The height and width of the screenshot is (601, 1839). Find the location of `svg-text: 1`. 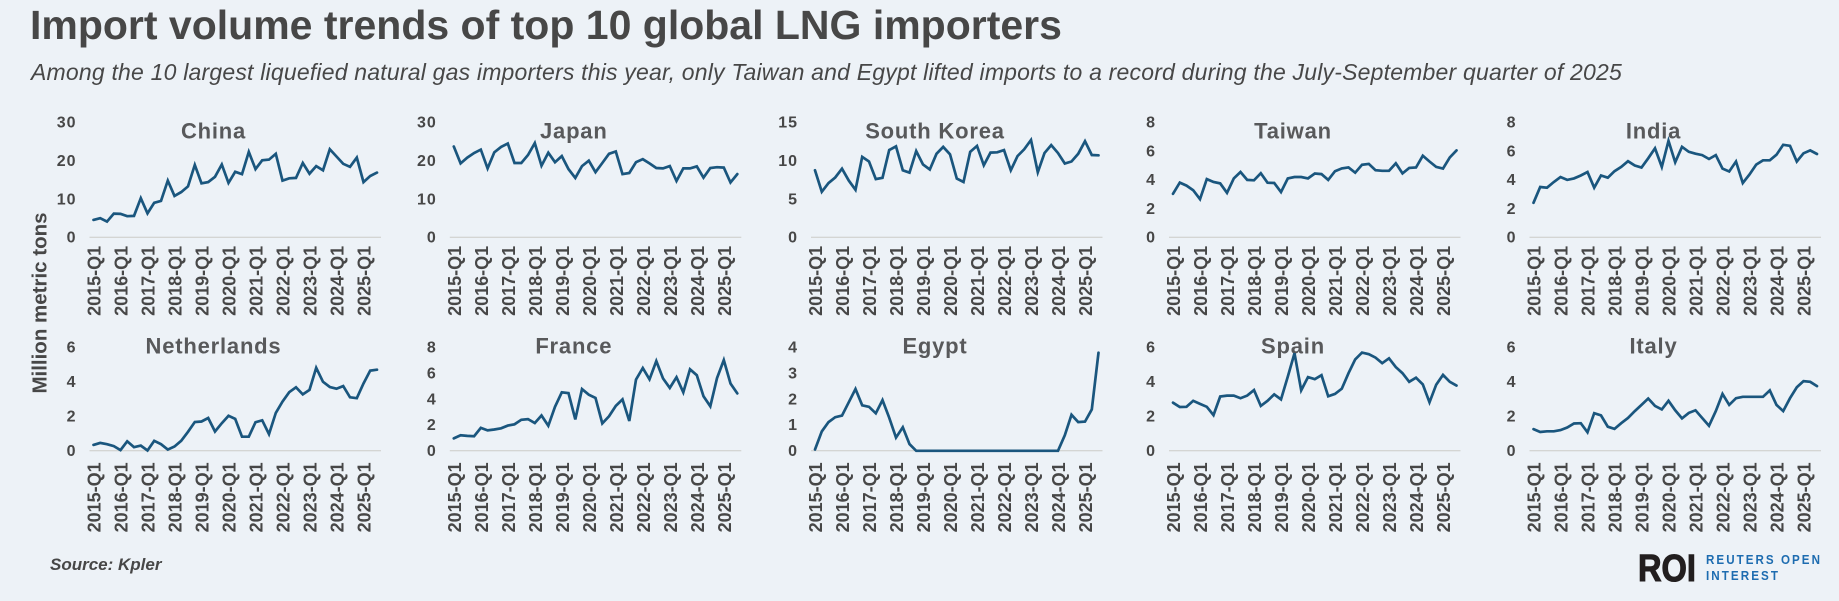

svg-text: 1 is located at coordinates (793, 425).